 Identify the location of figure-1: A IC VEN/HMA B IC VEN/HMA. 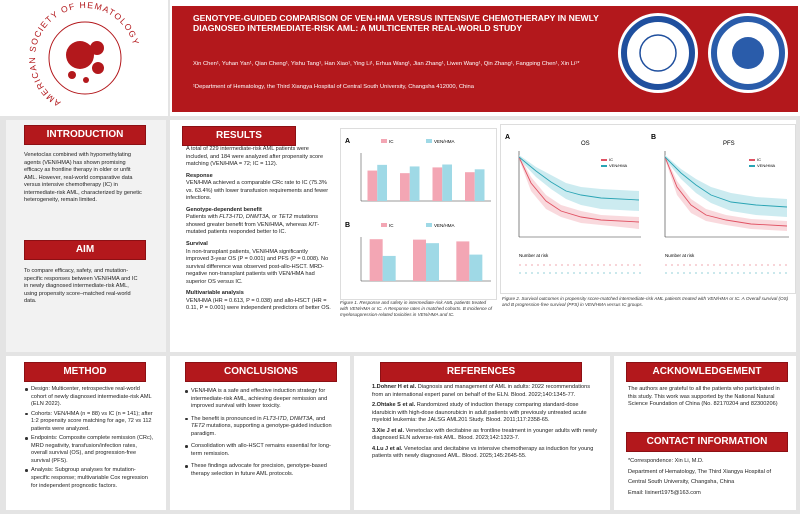
(418, 214).